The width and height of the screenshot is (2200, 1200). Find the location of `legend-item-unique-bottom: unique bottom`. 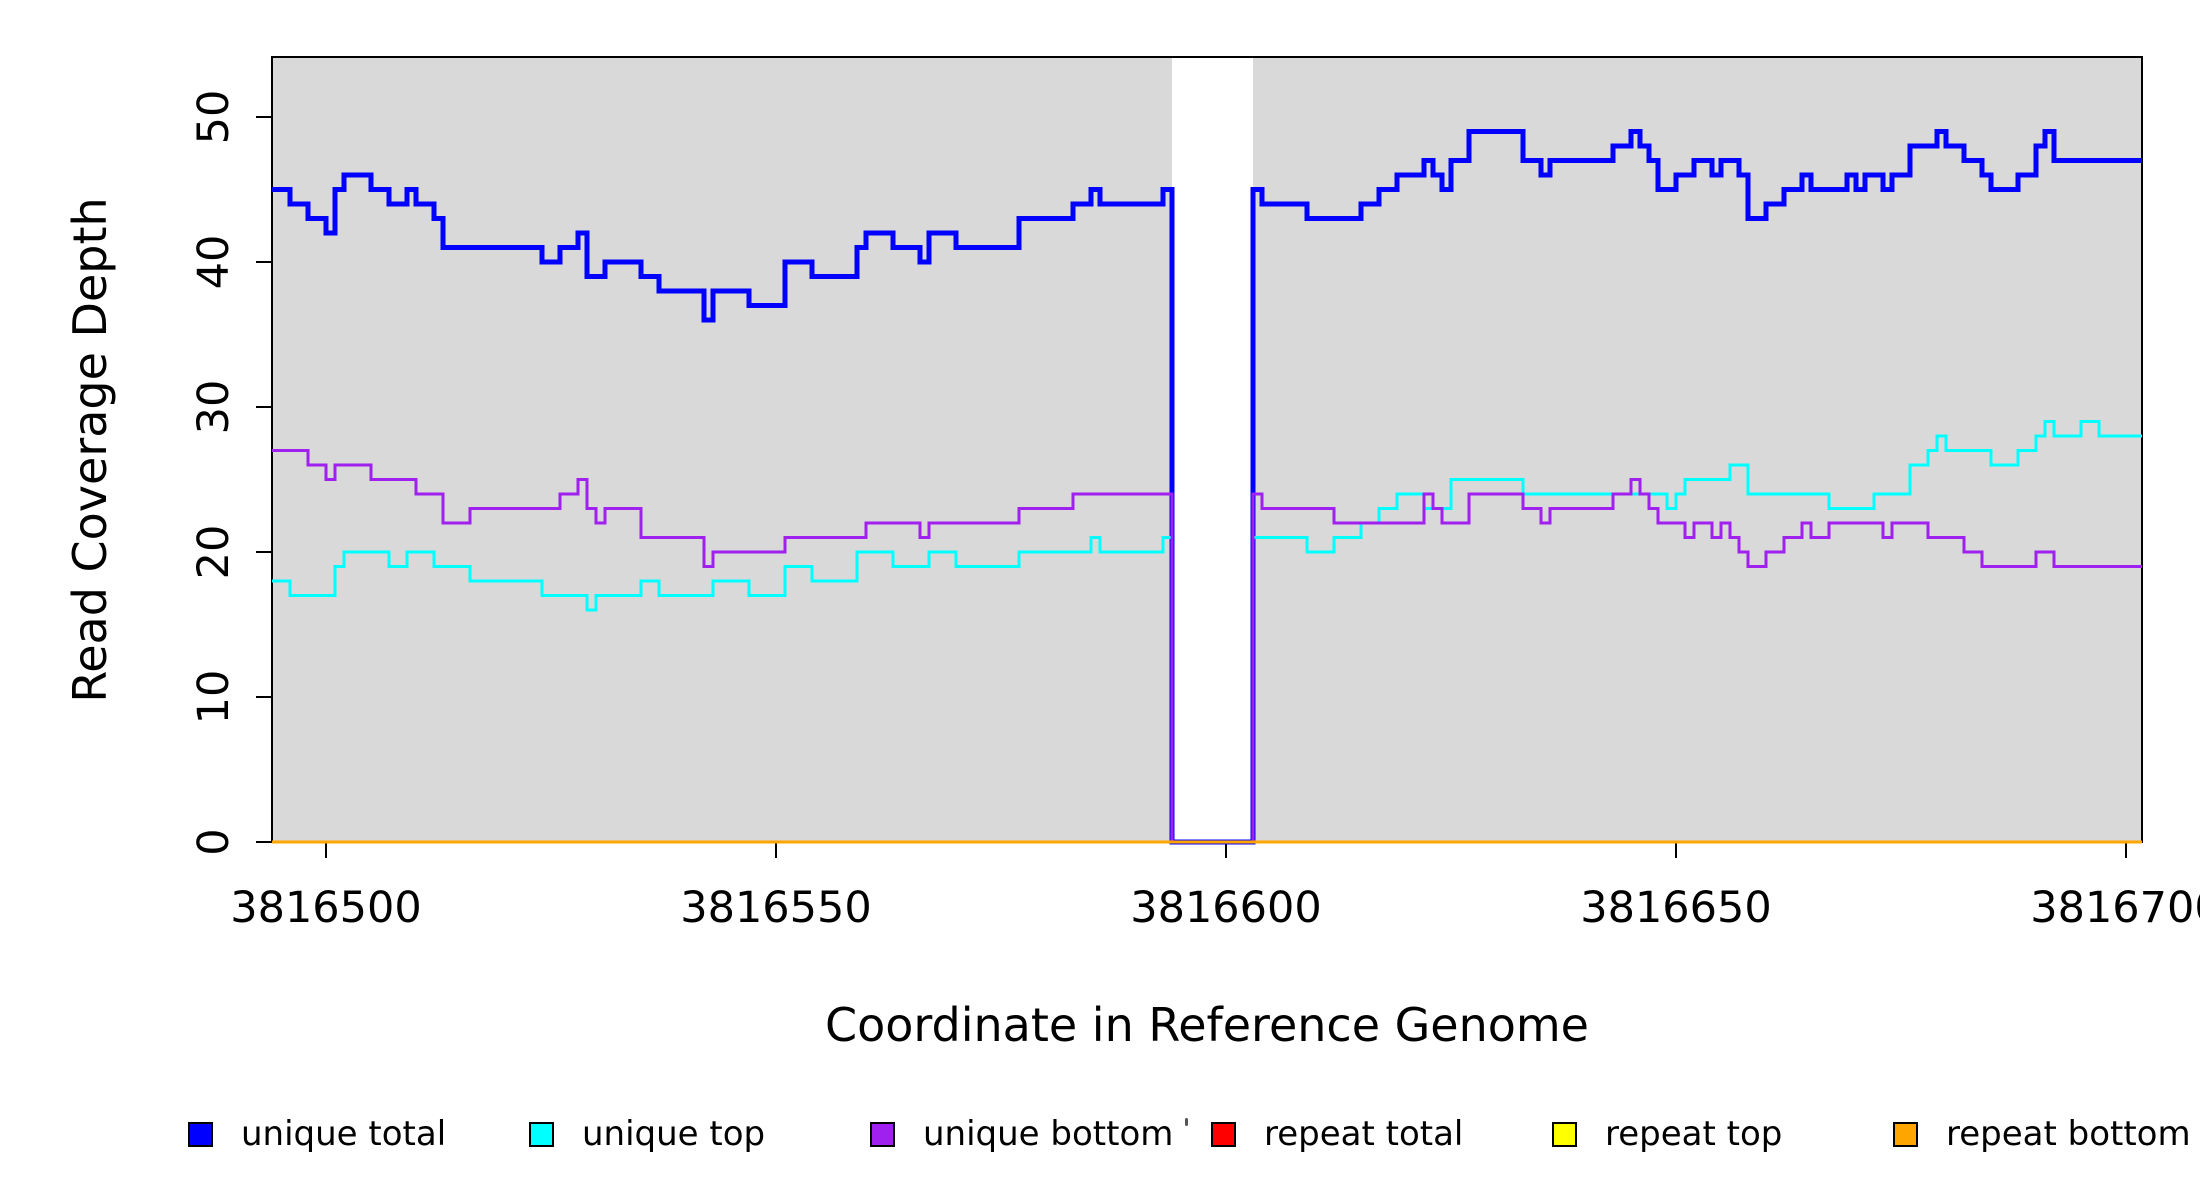

legend-item-unique-bottom: unique bottom is located at coordinates (1021, 1134).